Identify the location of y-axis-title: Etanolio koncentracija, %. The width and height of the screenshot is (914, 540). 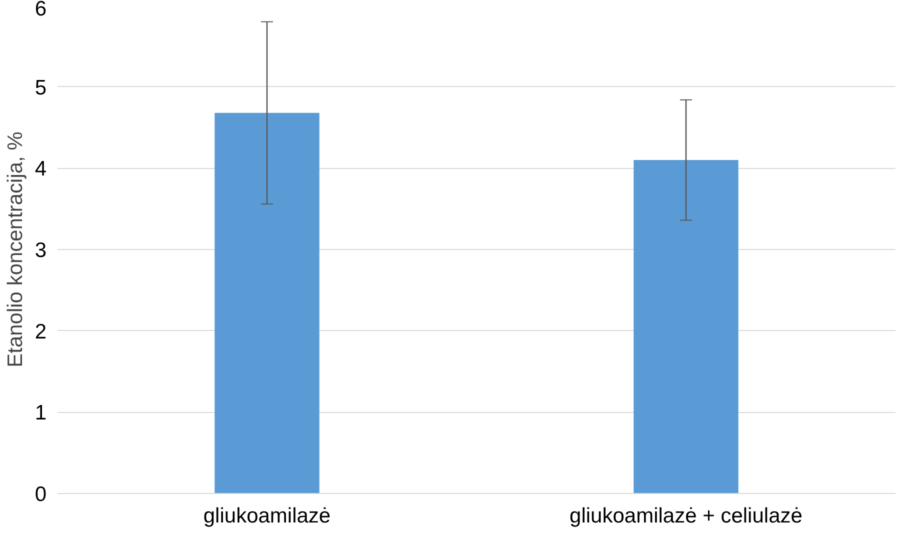
(15, 250).